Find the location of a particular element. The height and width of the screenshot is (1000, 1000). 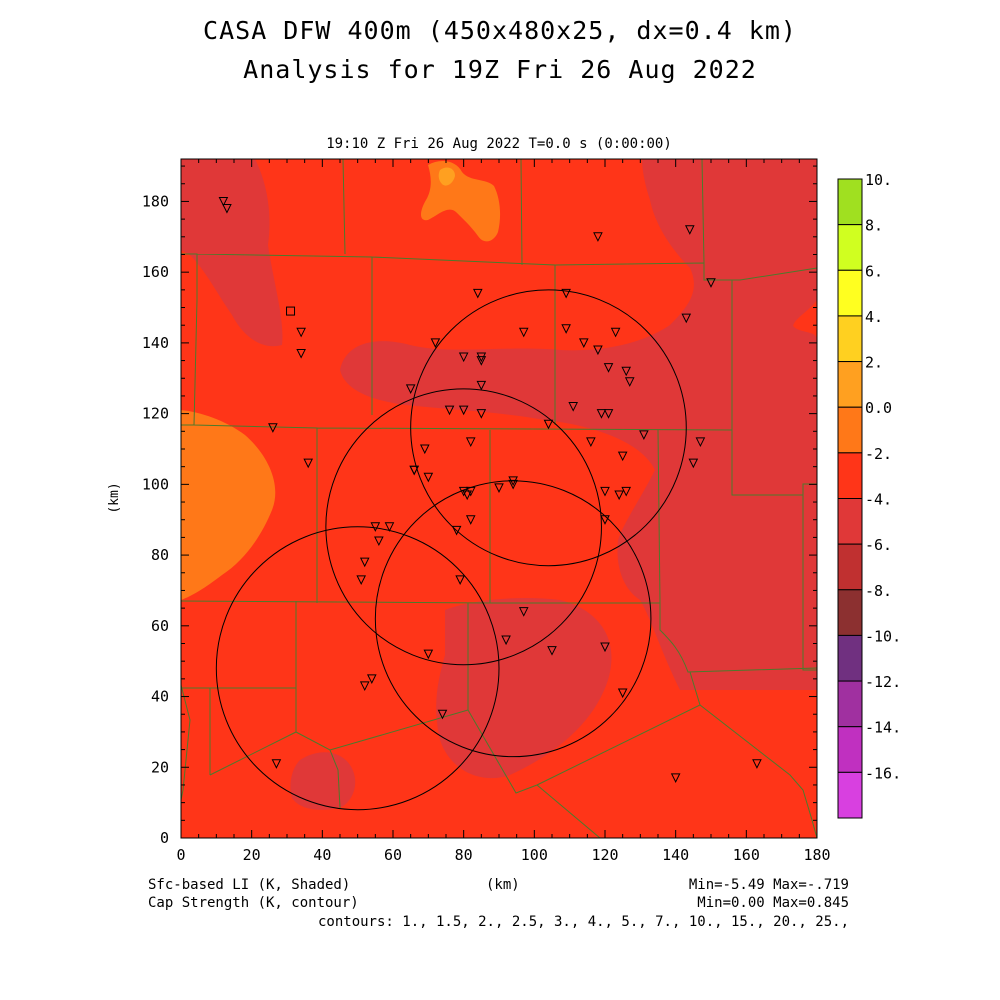

colorbar-label: -8. is located at coordinates (878, 591).